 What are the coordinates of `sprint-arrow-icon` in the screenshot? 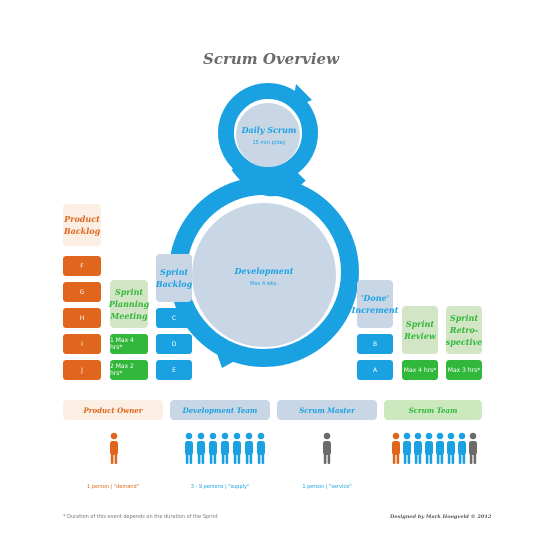 It's located at (227, 356).